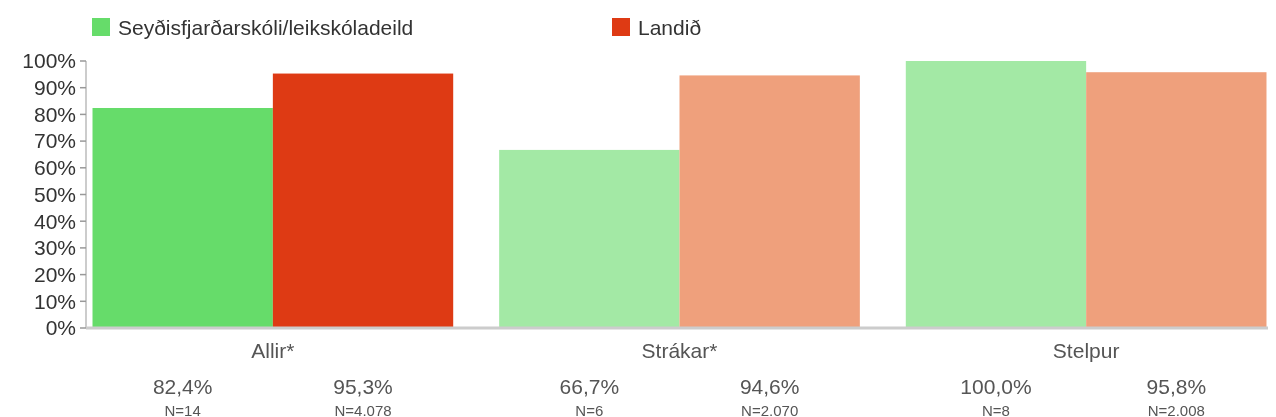 The width and height of the screenshot is (1276, 417). What do you see at coordinates (54, 168) in the screenshot?
I see `y-tick-label: 60%` at bounding box center [54, 168].